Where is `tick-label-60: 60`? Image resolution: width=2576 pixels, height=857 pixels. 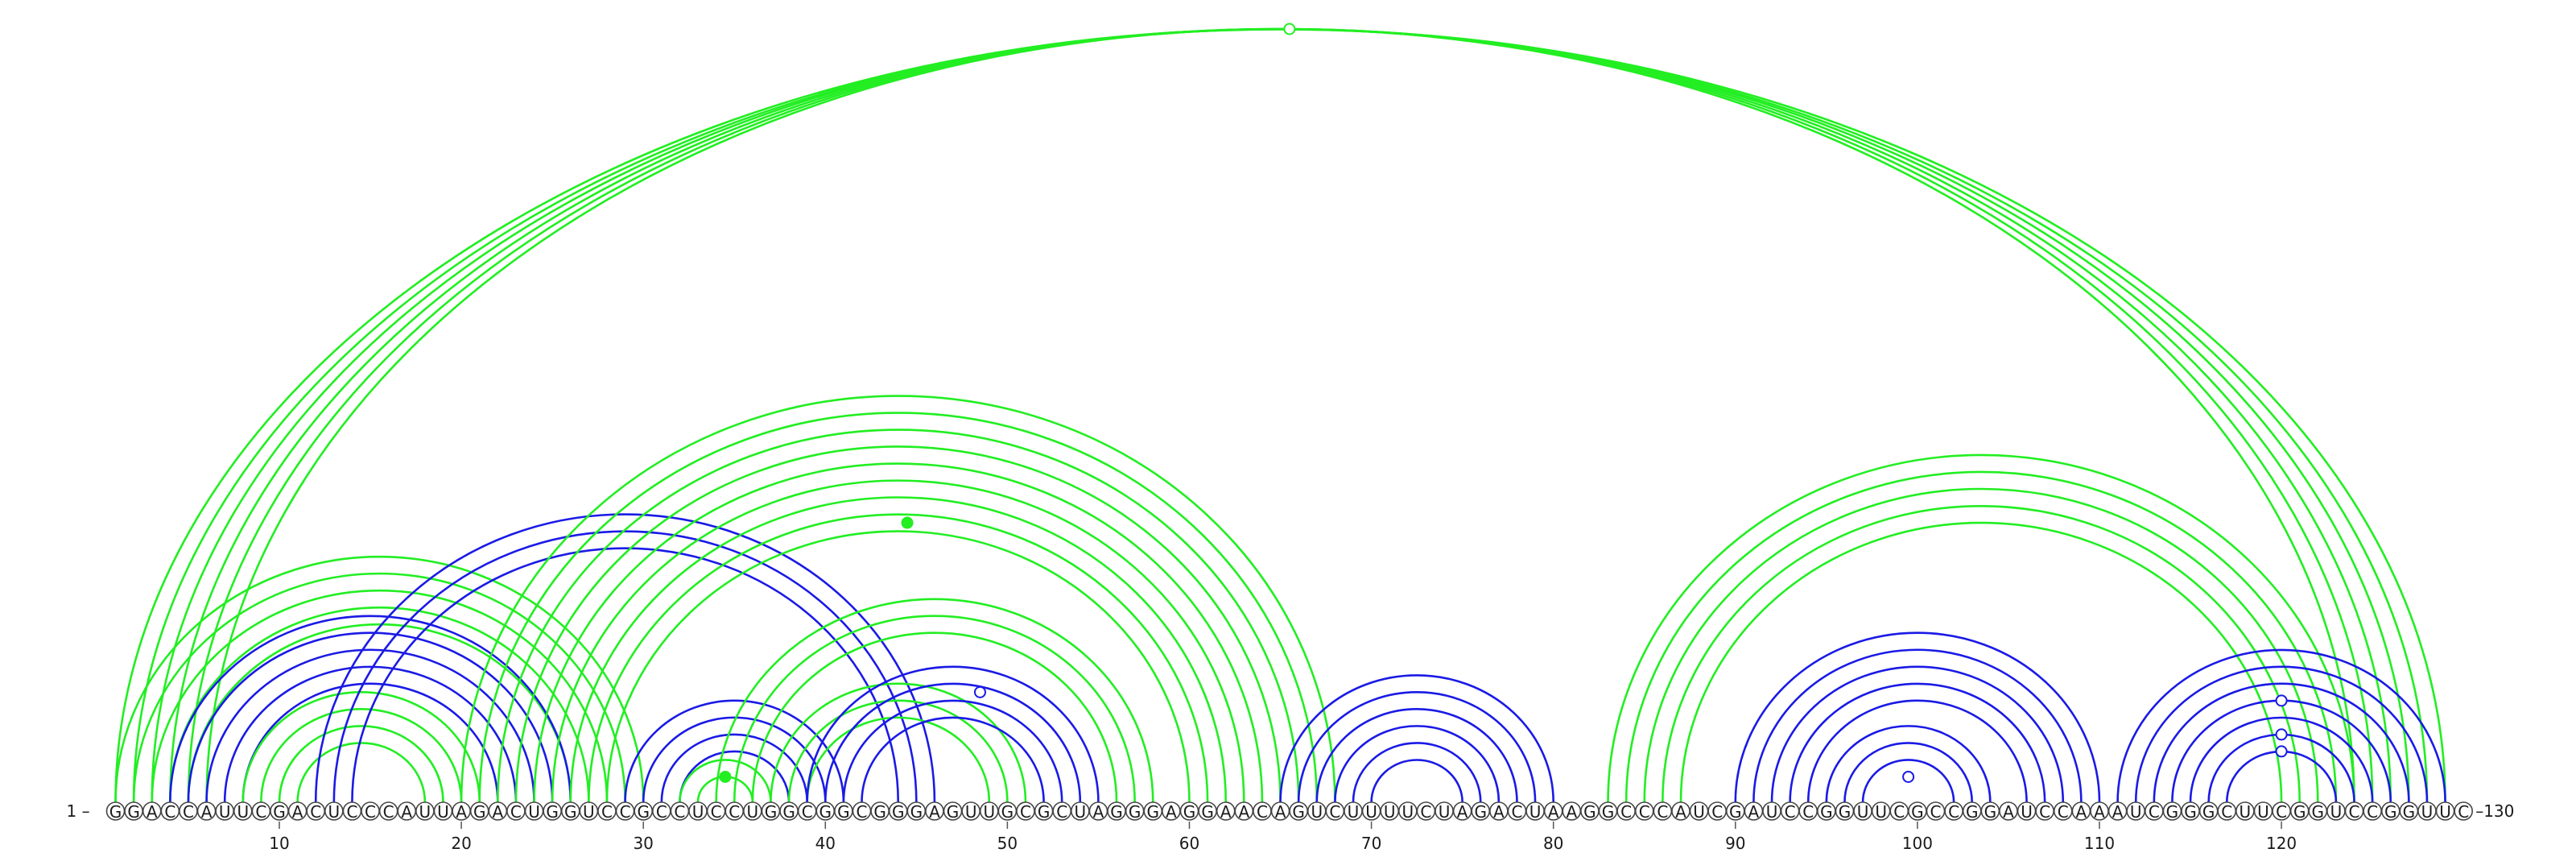 tick-label-60: 60 is located at coordinates (1189, 843).